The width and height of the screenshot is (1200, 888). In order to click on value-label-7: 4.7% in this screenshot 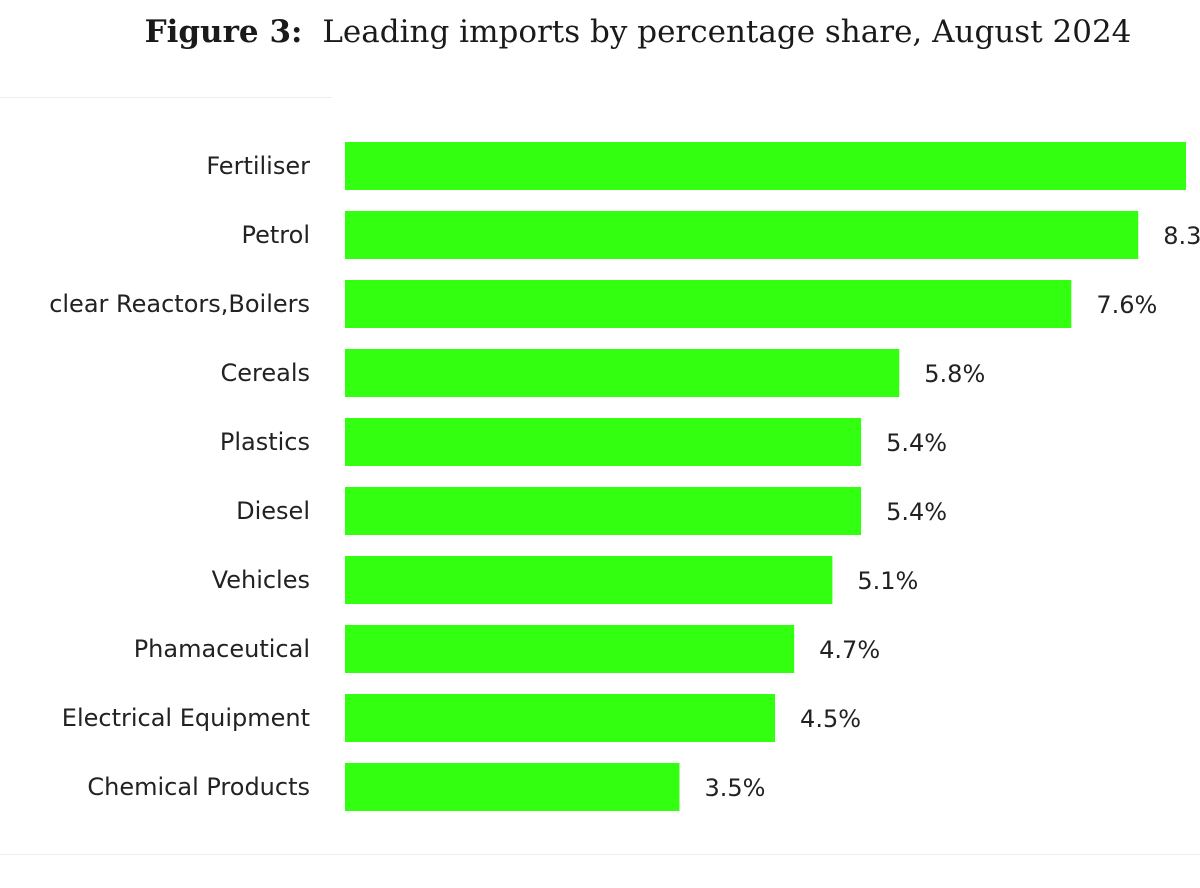, I will do `click(849, 650)`.